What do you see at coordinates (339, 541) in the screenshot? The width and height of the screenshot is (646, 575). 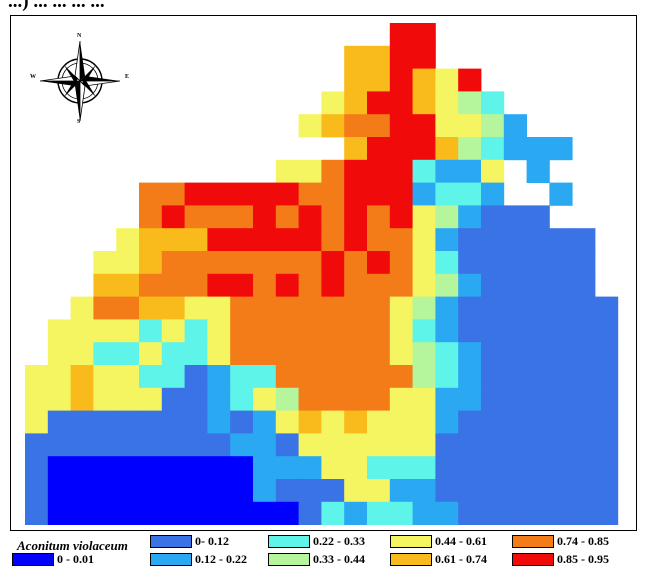 I see `legend-label: 0.22 - 0.33` at bounding box center [339, 541].